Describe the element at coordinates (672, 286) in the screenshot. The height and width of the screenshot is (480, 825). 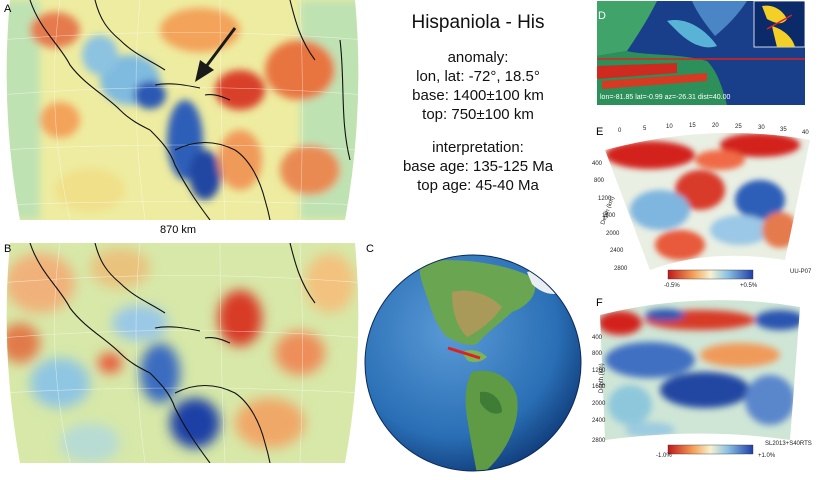
I see `section-e-colorbar-min: -0.5%` at that location.